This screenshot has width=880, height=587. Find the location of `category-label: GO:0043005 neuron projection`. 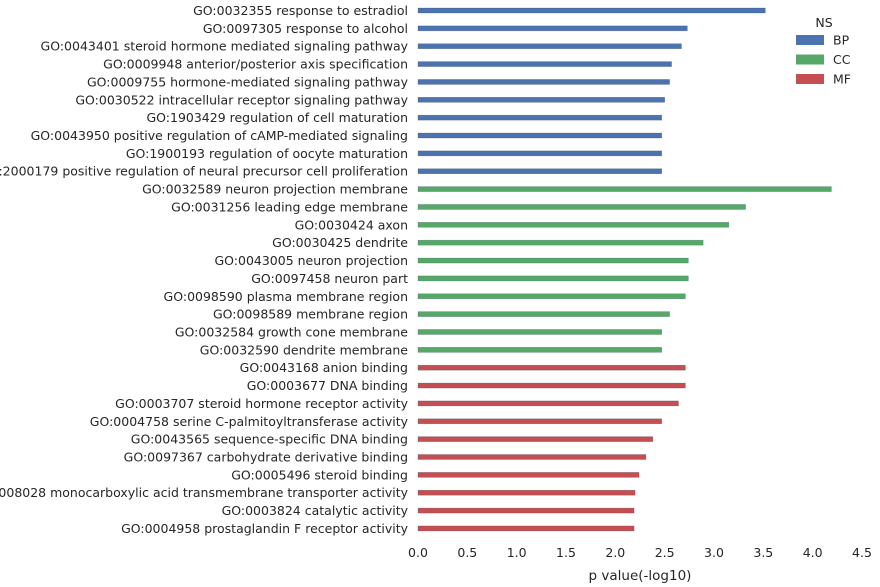

category-label: GO:0043005 neuron projection is located at coordinates (311, 260).